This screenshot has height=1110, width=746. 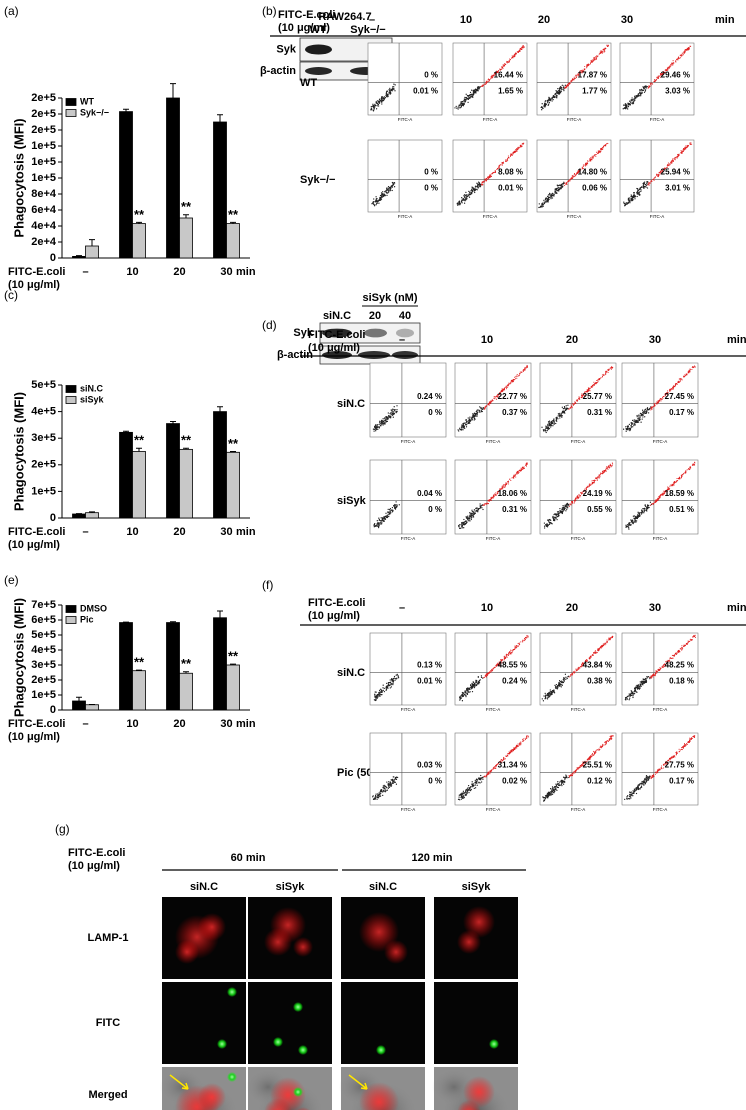 I want to click on row-label: siN.C, so click(x=351, y=404).